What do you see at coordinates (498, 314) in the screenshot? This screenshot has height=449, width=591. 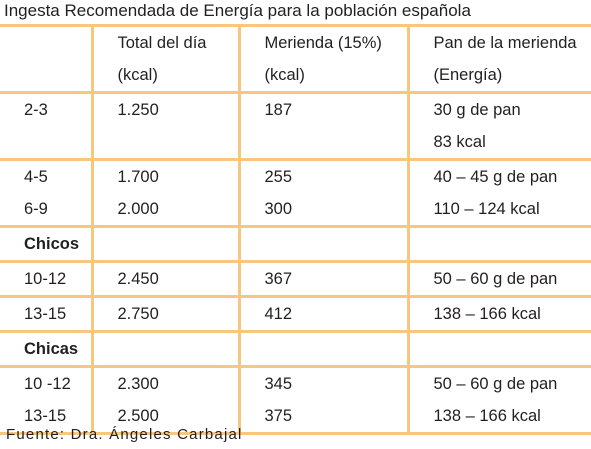 I see `pan-cell: 138 – 166 kcal` at bounding box center [498, 314].